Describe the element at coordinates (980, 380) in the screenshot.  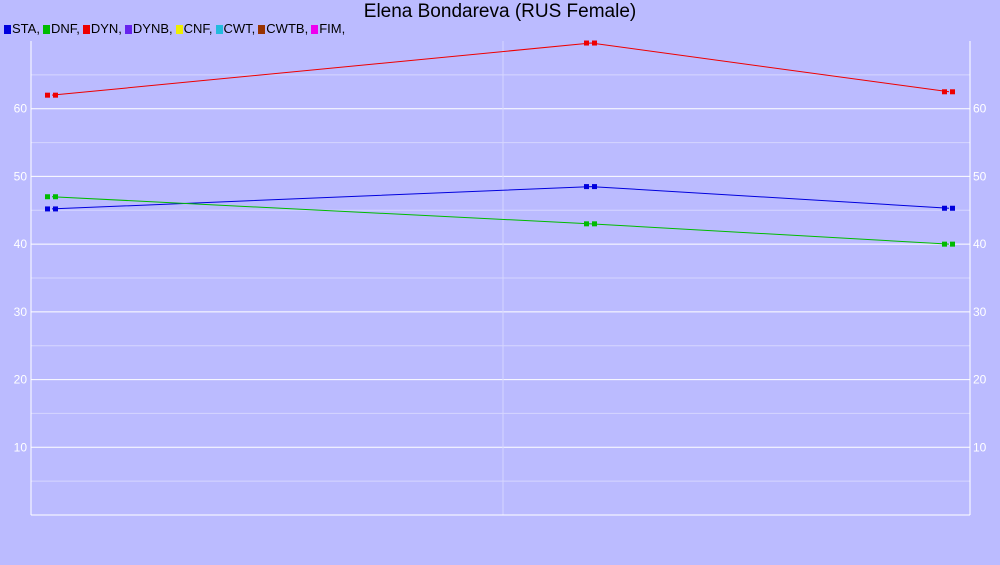
I see `y-tick-label-right: 20` at that location.